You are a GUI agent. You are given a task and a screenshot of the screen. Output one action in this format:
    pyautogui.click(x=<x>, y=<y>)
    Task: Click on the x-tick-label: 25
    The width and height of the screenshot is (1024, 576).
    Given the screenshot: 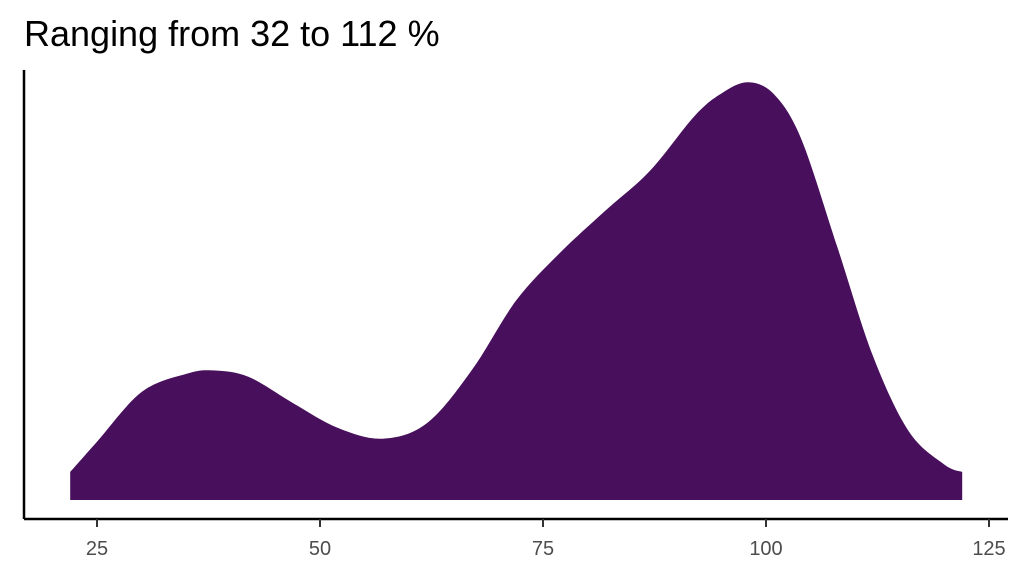 What is the action you would take?
    pyautogui.click(x=97, y=549)
    